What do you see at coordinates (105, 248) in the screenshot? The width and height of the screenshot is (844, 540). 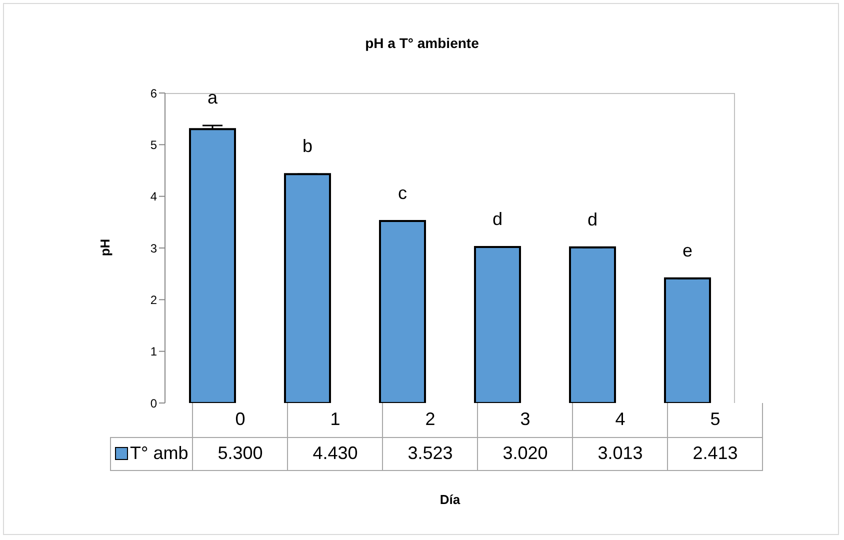 I see `y-axis-title: pH` at bounding box center [105, 248].